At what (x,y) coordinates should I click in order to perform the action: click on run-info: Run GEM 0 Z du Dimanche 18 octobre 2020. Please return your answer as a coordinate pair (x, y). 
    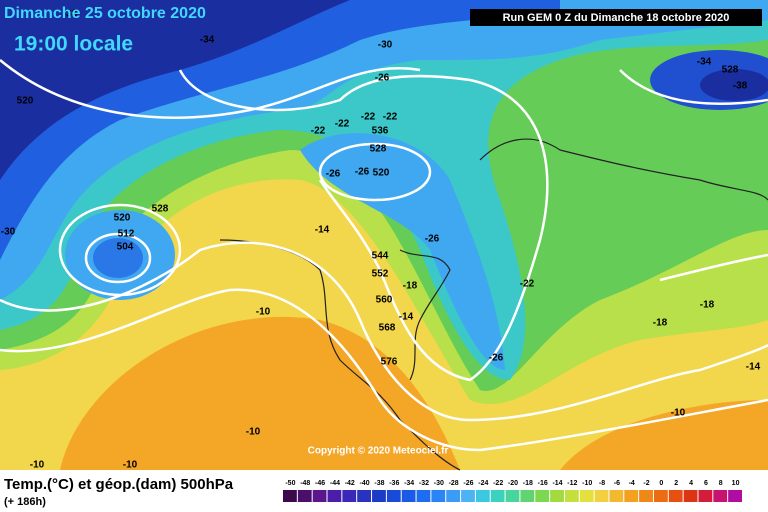
    Looking at the image, I should click on (616, 18).